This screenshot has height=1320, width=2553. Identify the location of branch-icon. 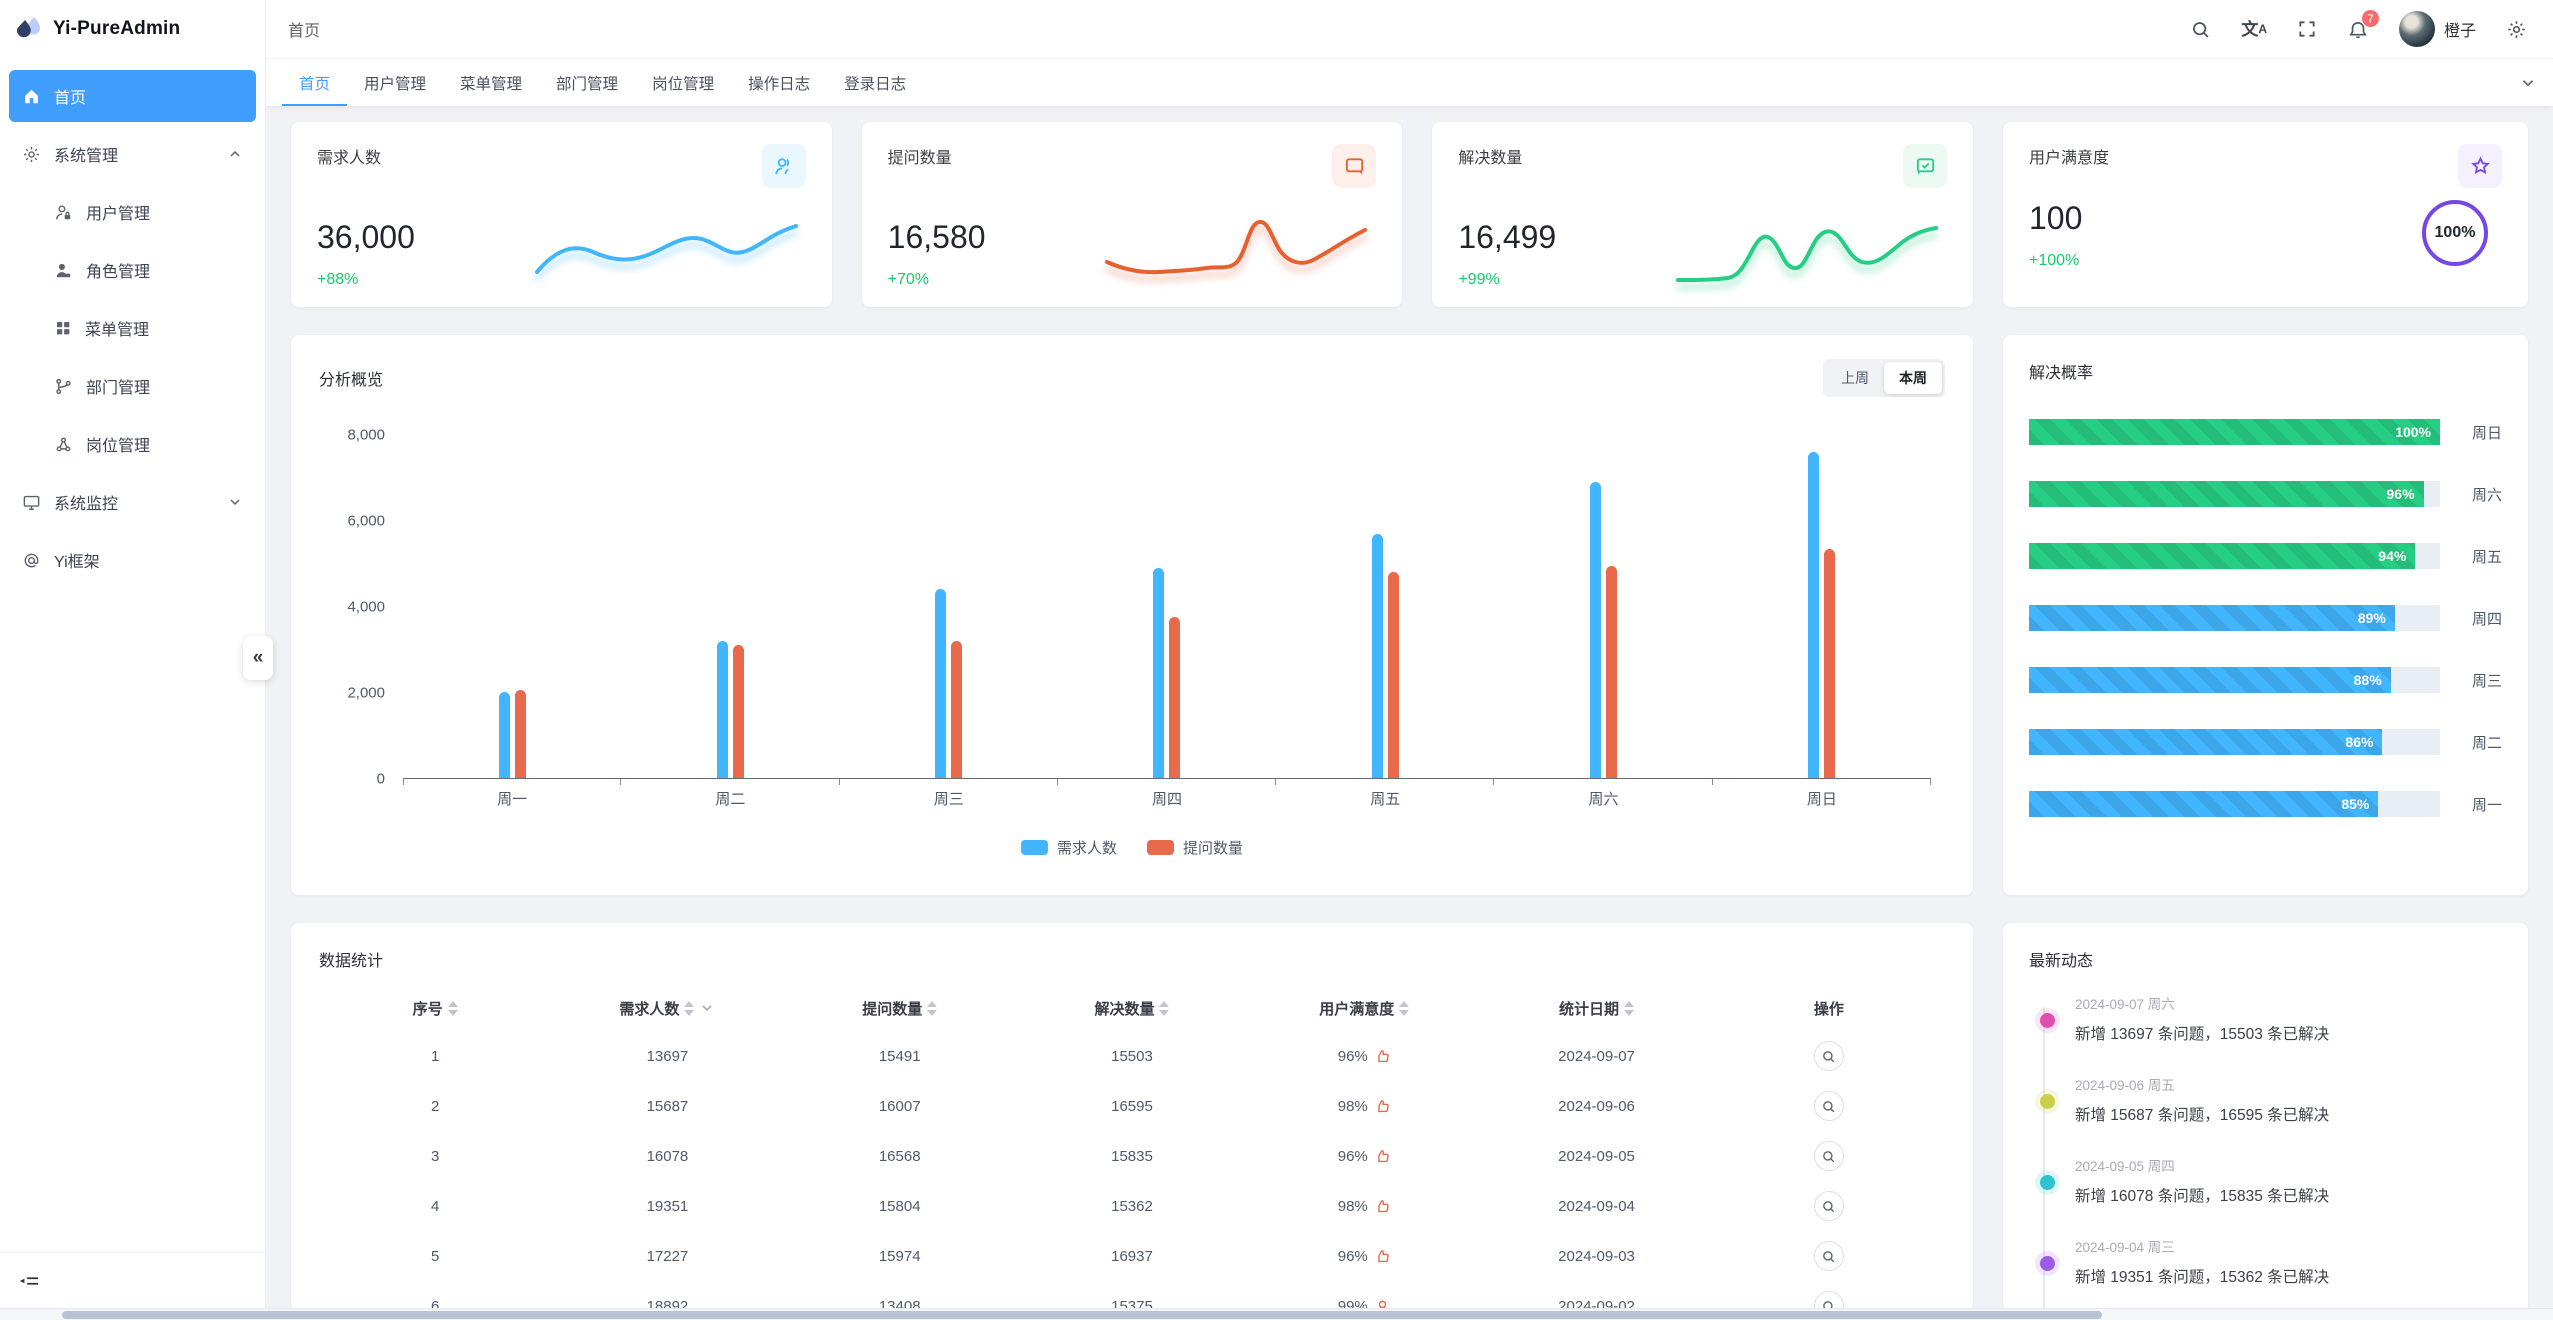
(63, 386).